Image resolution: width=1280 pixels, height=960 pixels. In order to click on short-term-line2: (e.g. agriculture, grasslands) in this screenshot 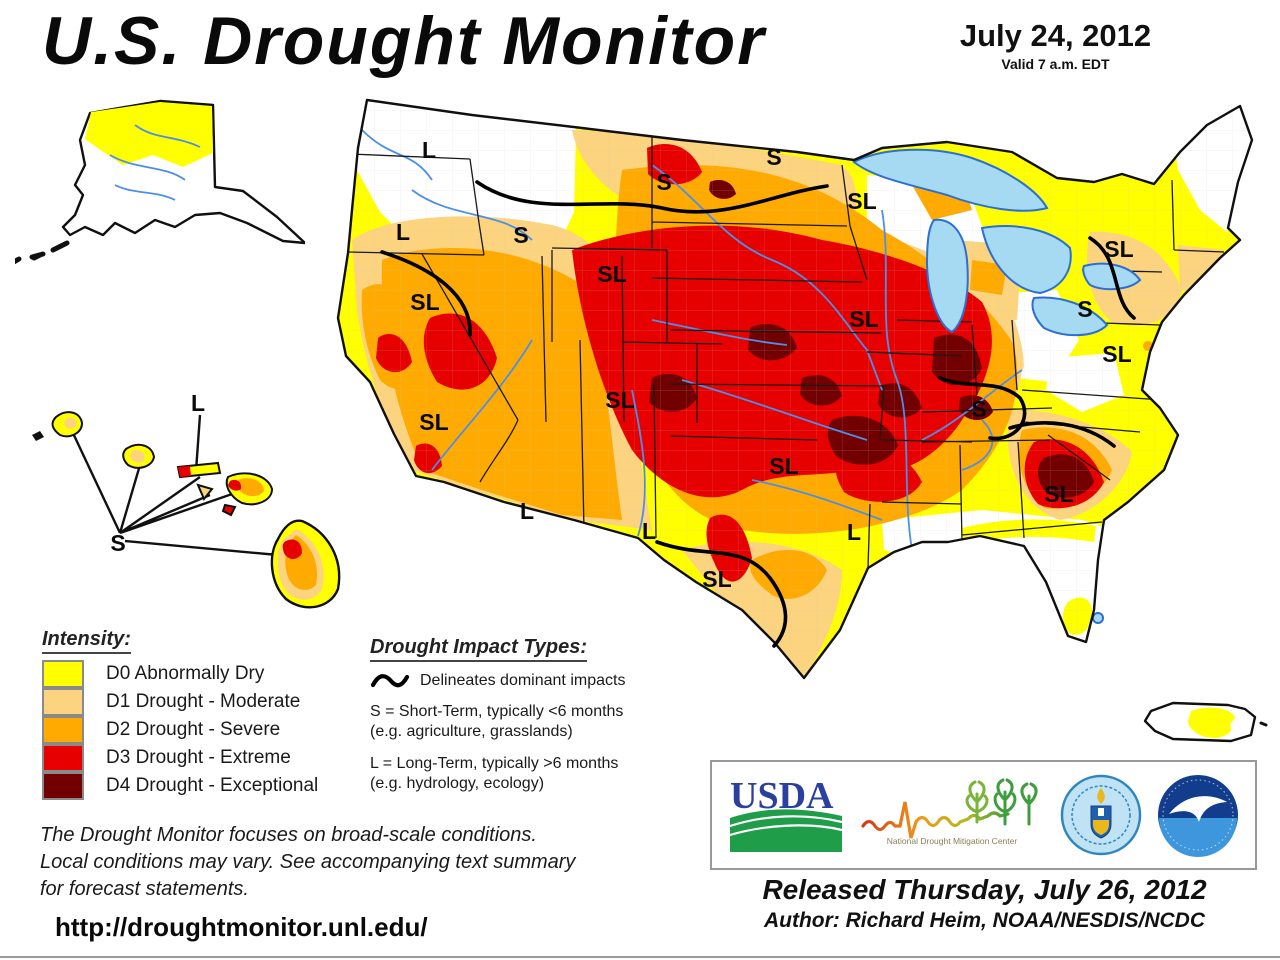, I will do `click(471, 731)`.